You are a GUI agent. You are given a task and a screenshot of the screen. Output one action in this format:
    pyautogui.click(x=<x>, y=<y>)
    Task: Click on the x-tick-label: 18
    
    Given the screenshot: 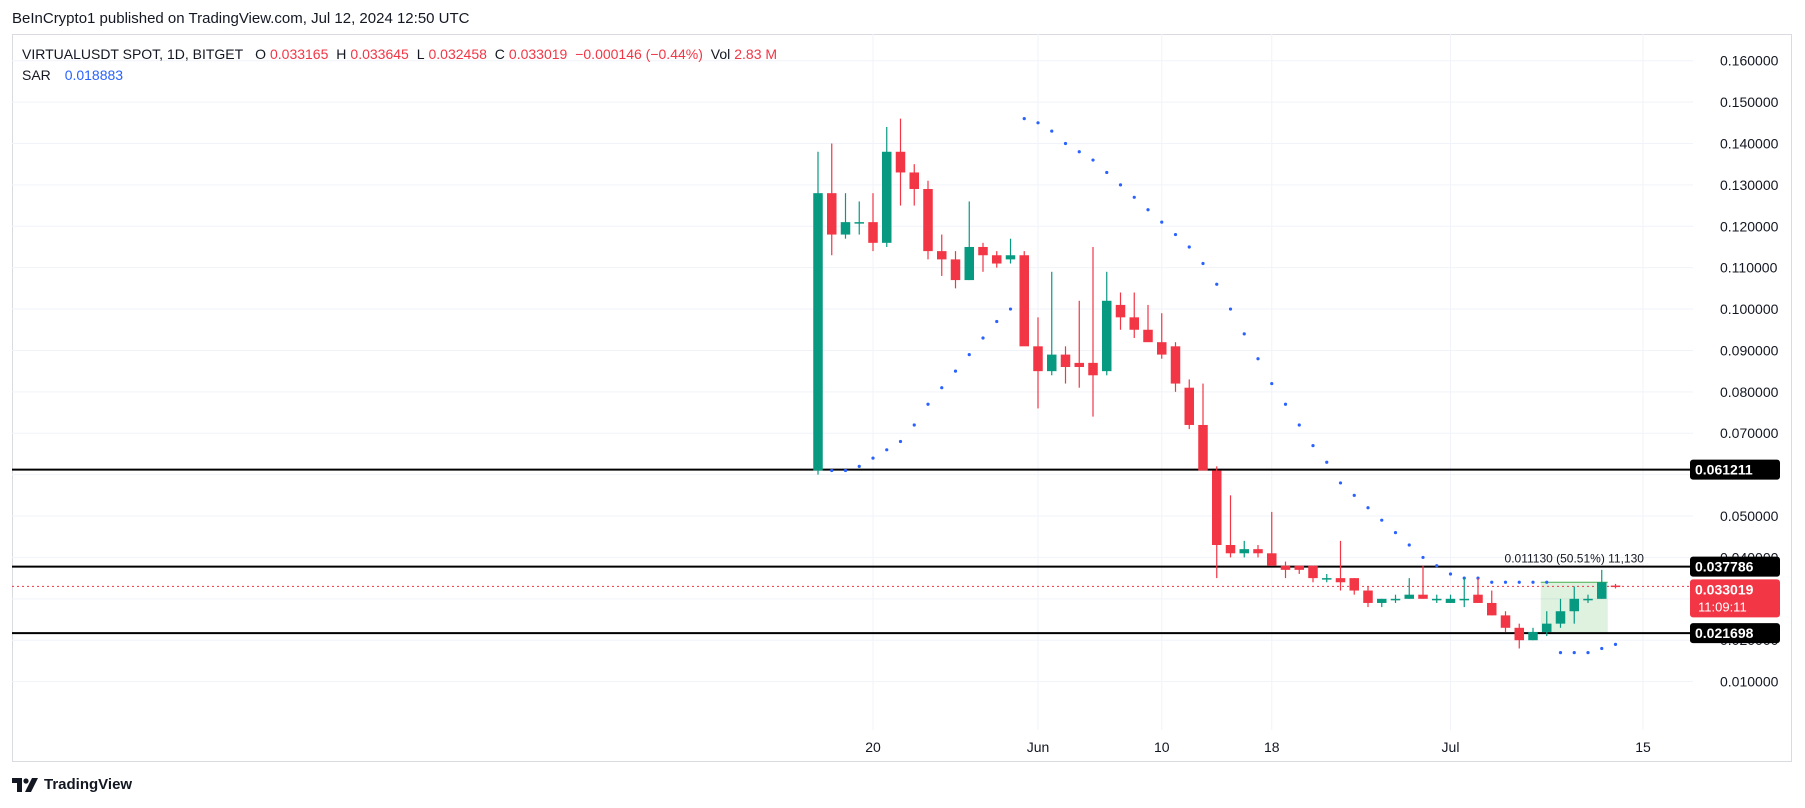 What is the action you would take?
    pyautogui.click(x=1272, y=747)
    